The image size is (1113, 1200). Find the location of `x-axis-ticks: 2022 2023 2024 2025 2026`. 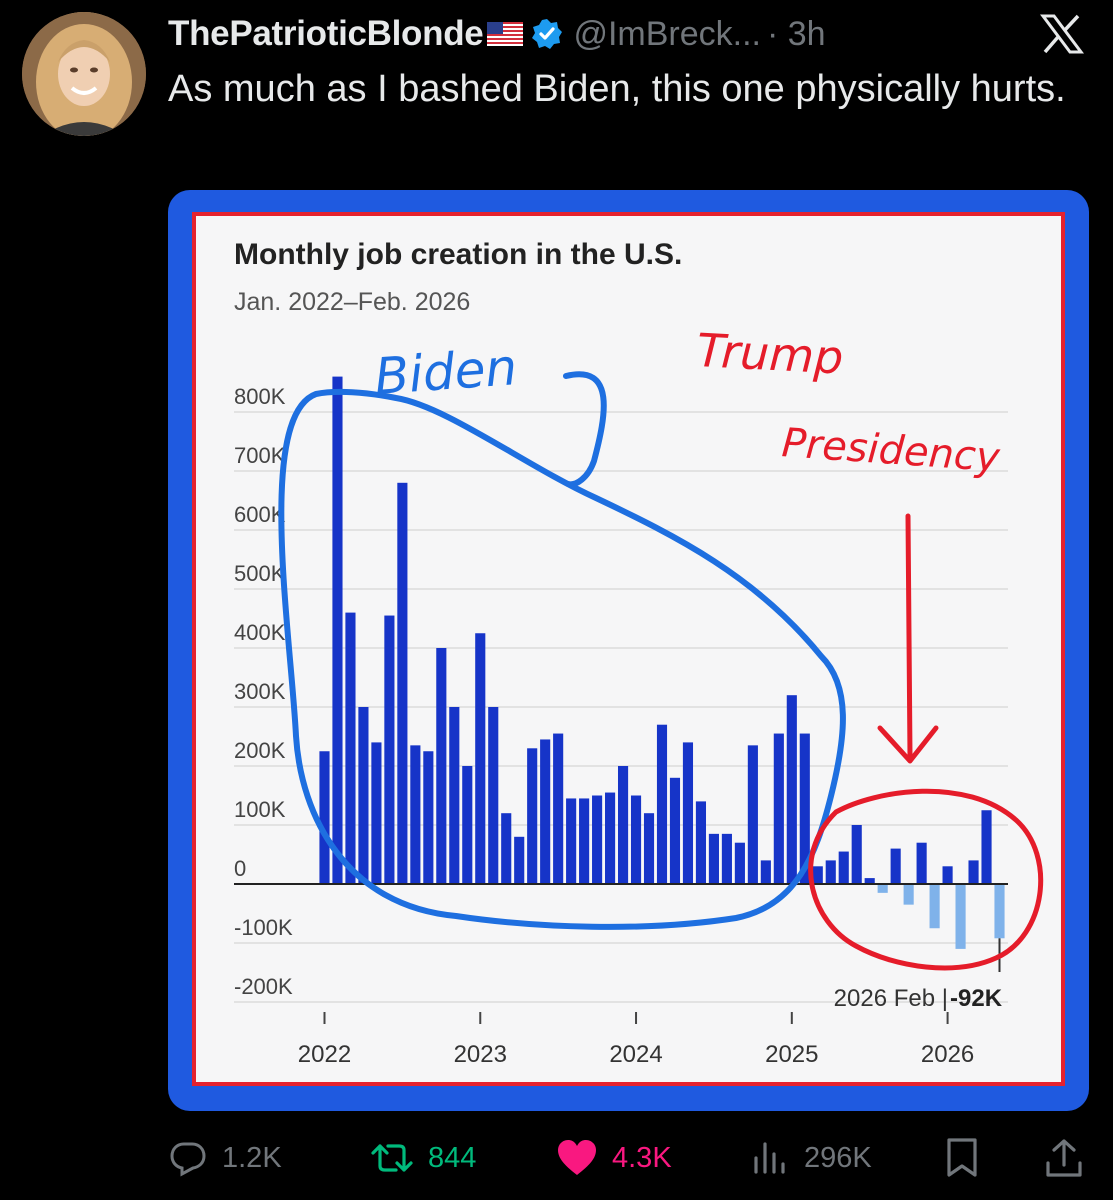

x-axis-ticks: 2022 2023 2024 2025 2026 is located at coordinates (636, 1040).